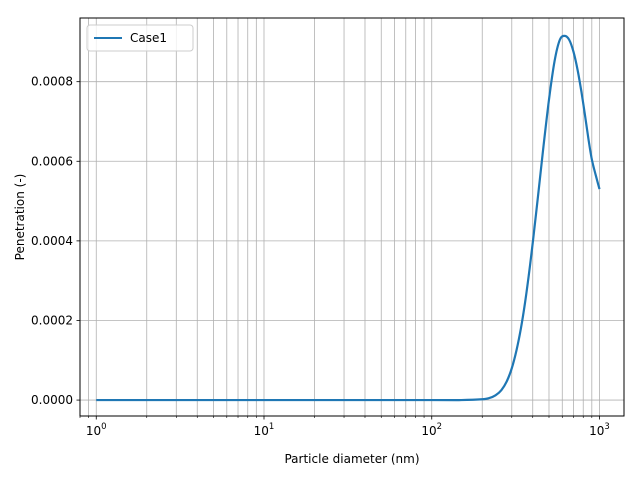  Describe the element at coordinates (52, 400) in the screenshot. I see `y-tick-label: 0.0000` at that location.